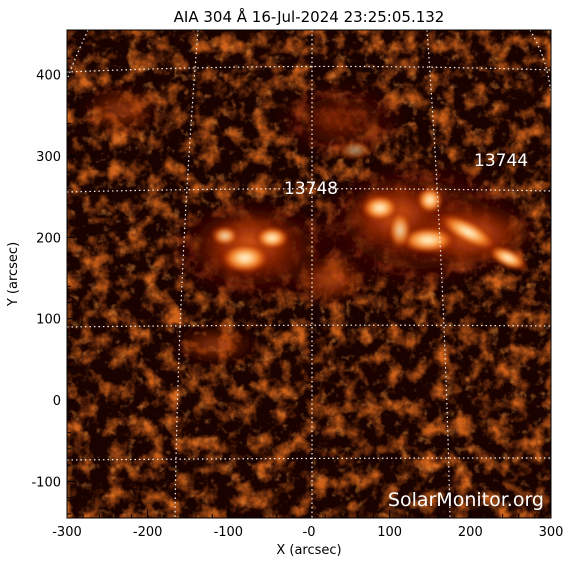  Describe the element at coordinates (309, 16) in the screenshot. I see `figure-title: AIA 304 Å 16-Jul-2024 23:25:05.132` at that location.